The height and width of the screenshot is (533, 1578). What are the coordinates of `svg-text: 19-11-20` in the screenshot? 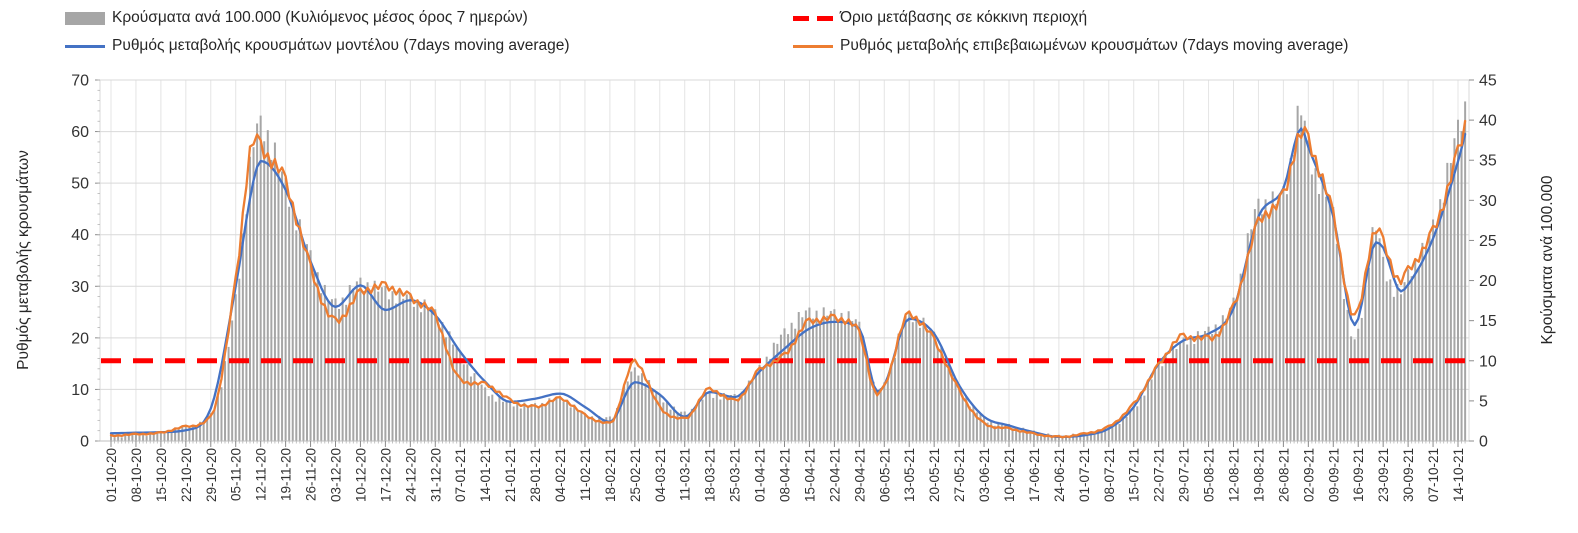 It's located at (286, 474).